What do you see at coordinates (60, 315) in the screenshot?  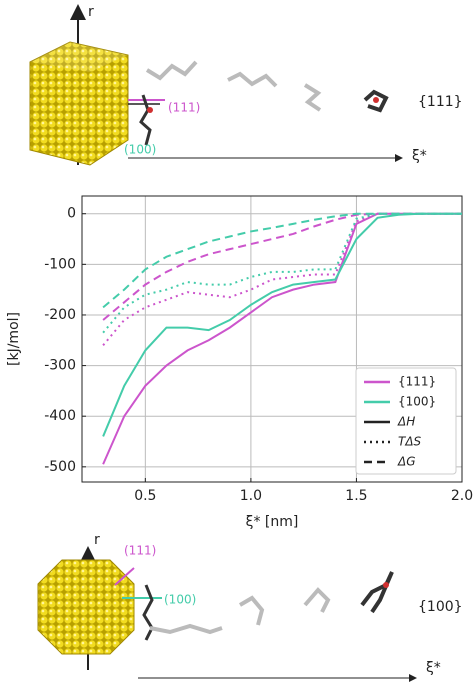 I see `y-tick-label: -200` at bounding box center [60, 315].